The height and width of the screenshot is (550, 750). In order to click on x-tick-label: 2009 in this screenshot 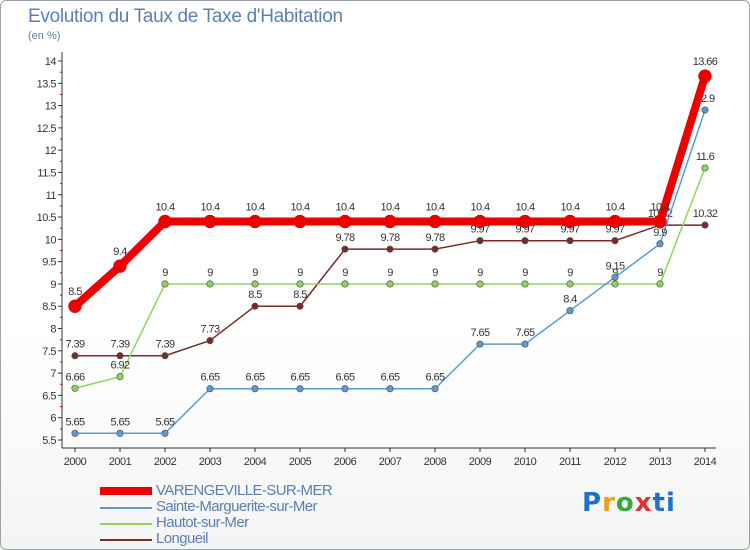, I will do `click(480, 462)`.